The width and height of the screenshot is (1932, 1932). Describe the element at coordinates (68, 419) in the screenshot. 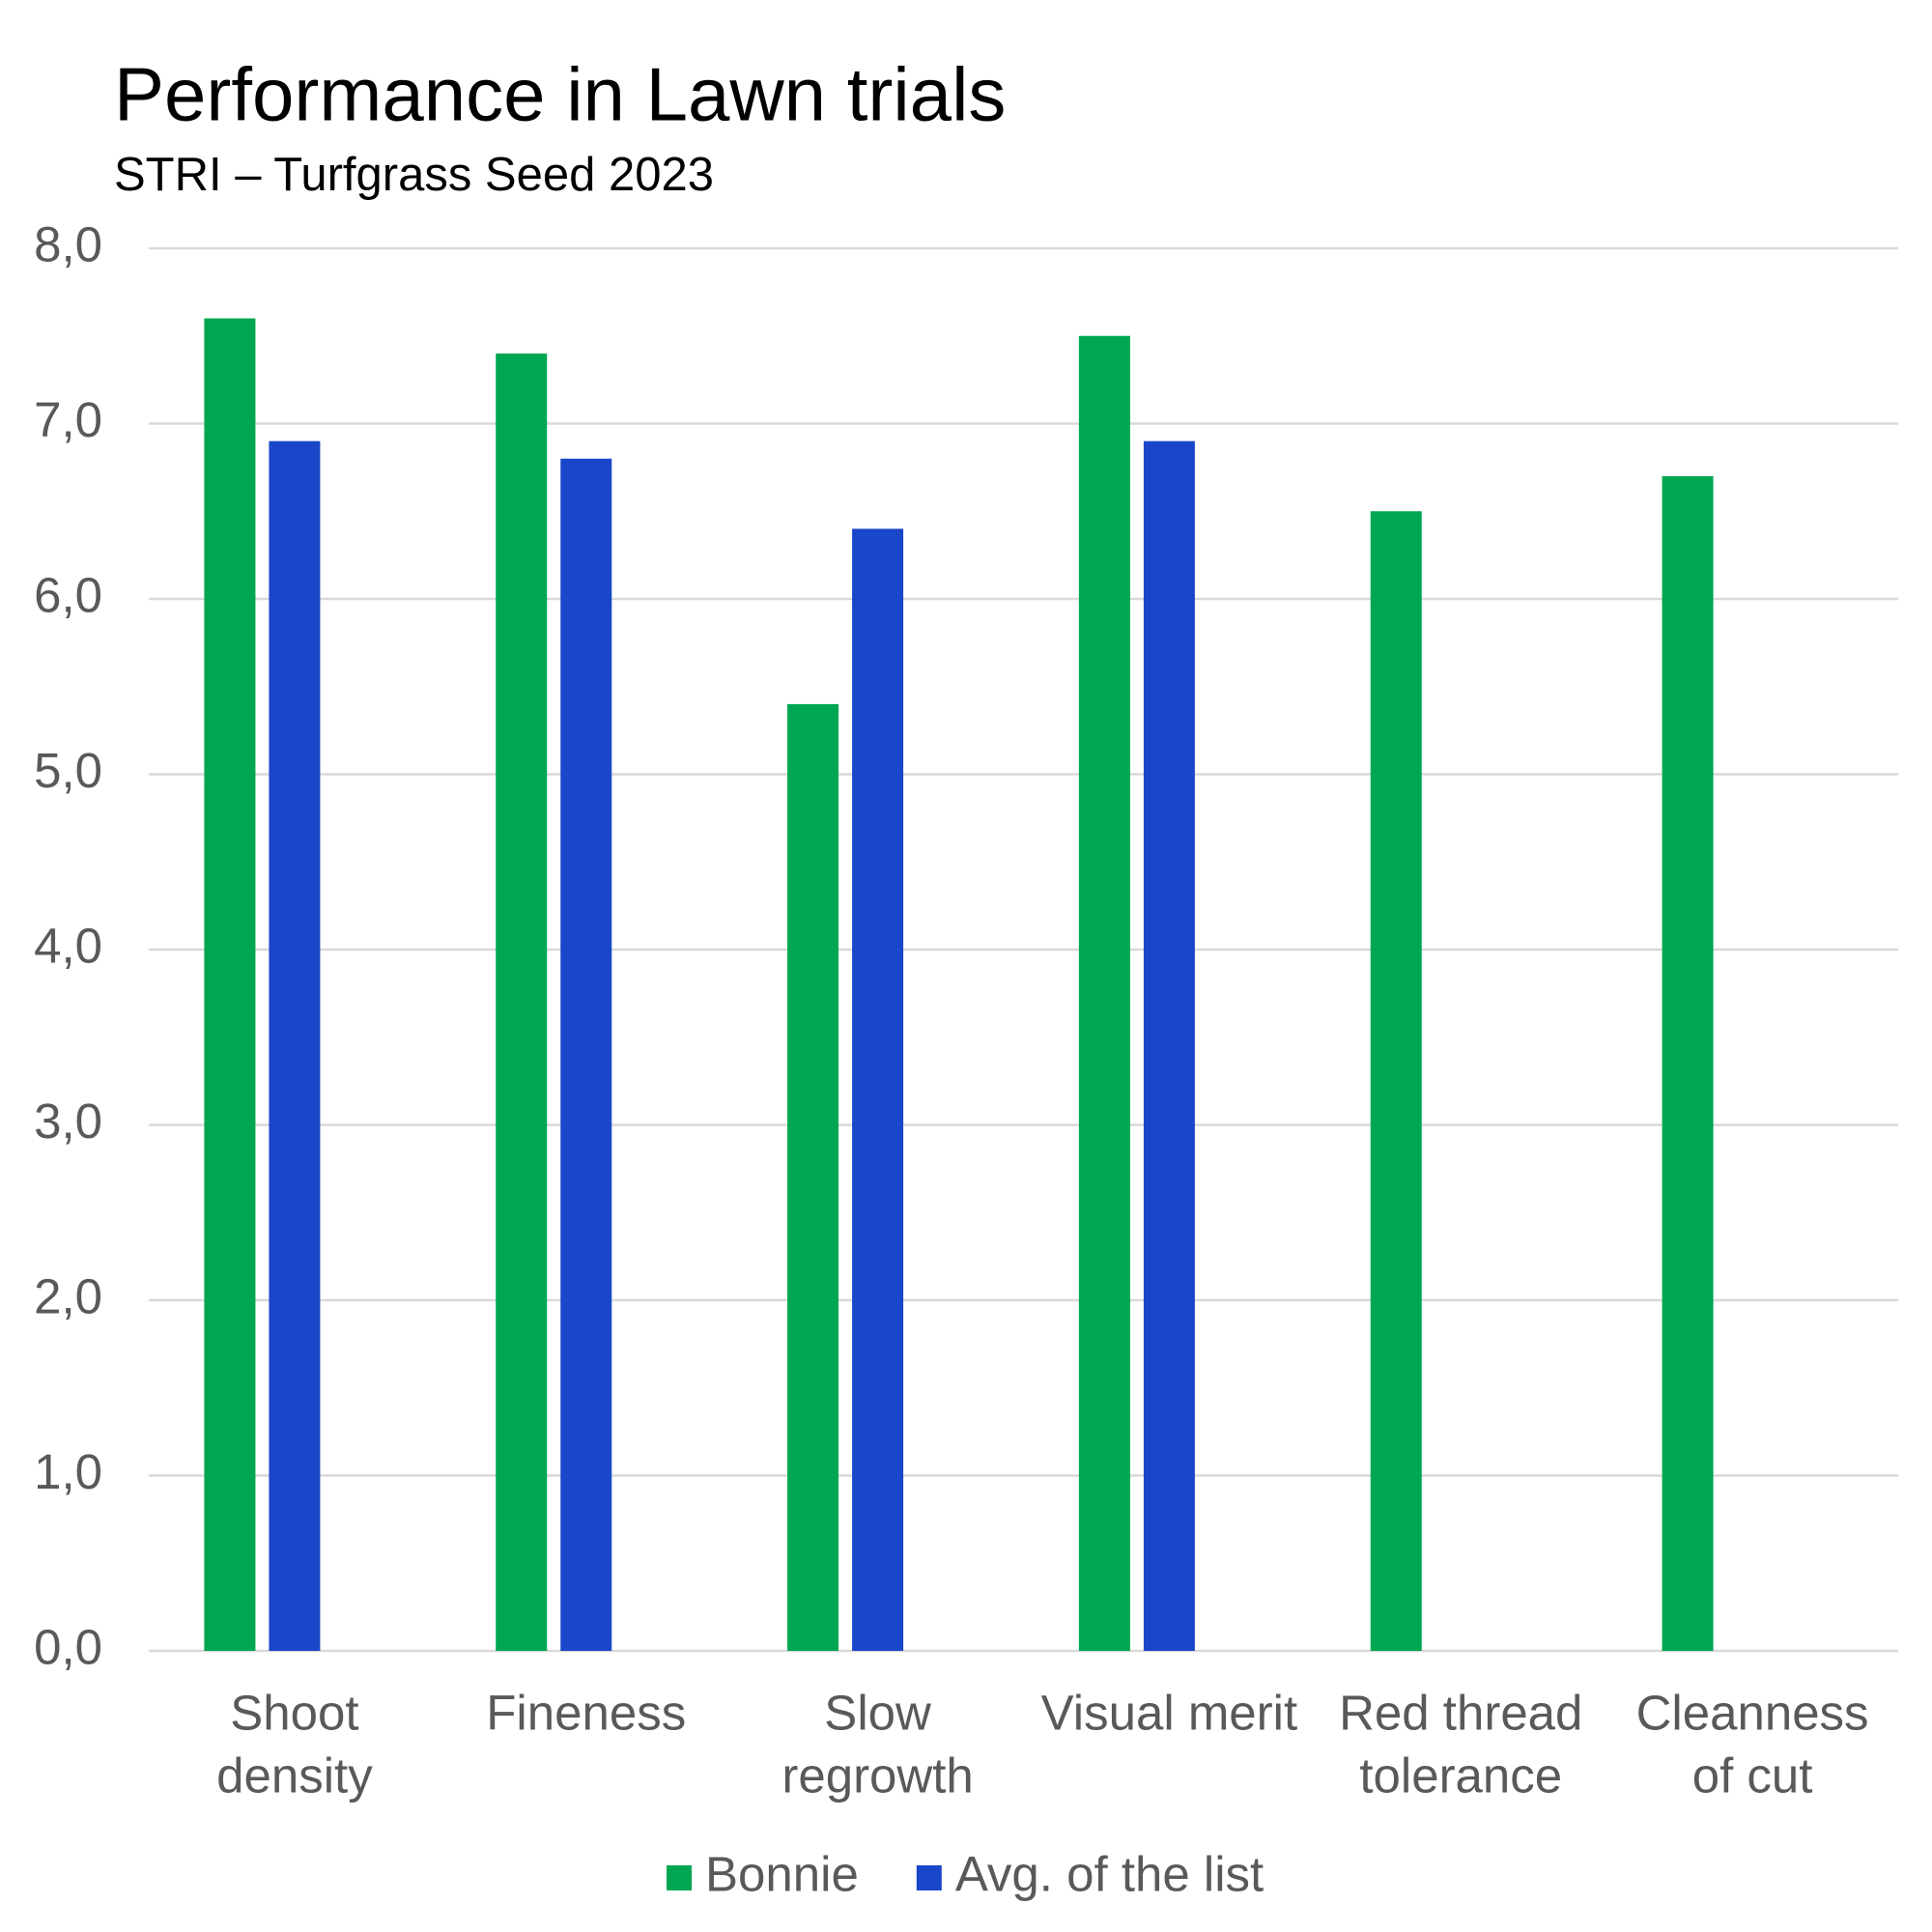

I see `y-tick-label: 7,0` at that location.